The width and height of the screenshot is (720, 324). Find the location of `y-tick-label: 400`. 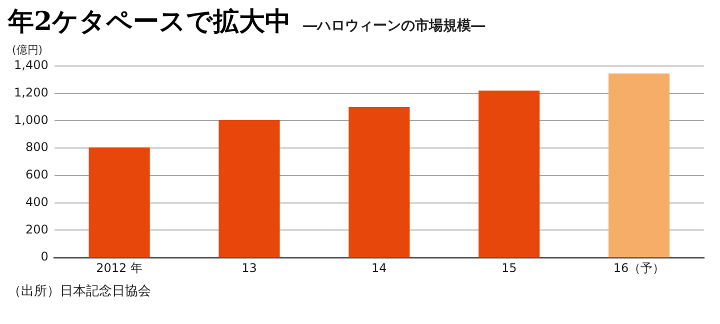

y-tick-label: 400 is located at coordinates (36, 201).